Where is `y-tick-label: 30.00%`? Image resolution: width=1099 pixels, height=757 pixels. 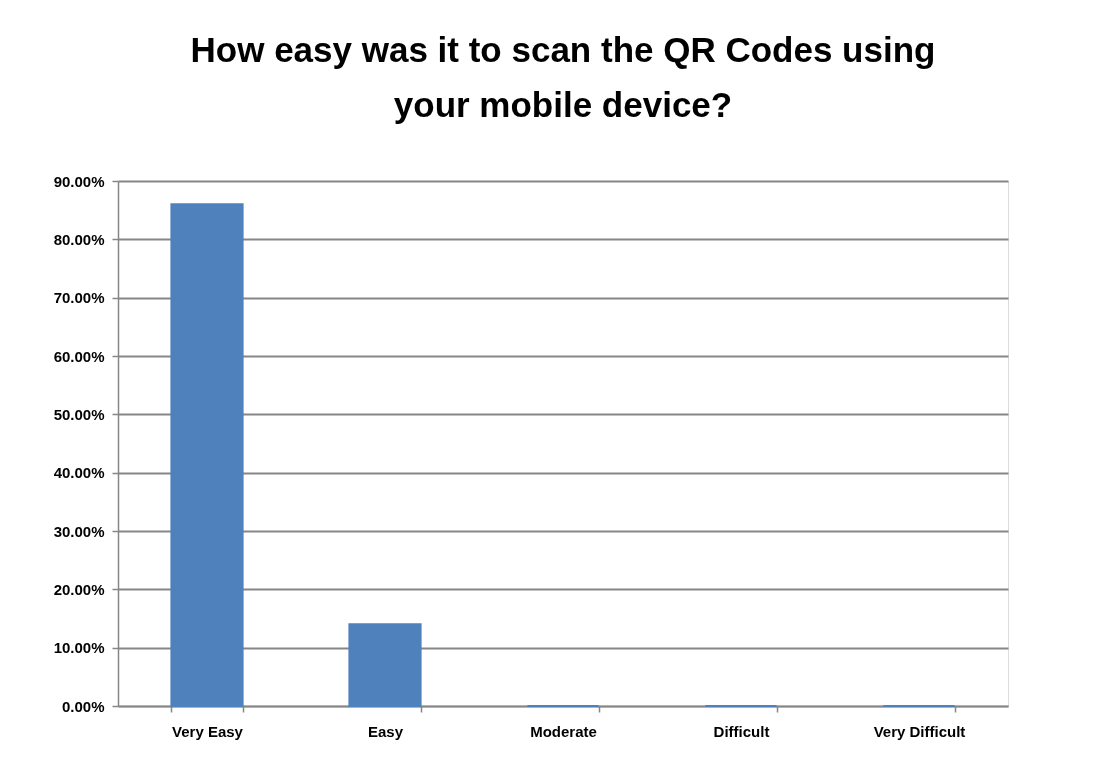 y-tick-label: 30.00% is located at coordinates (79, 531).